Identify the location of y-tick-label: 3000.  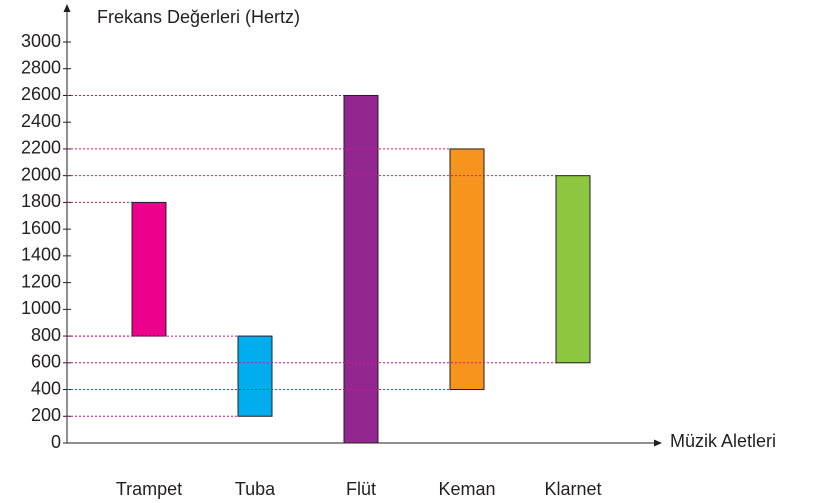
(41, 41).